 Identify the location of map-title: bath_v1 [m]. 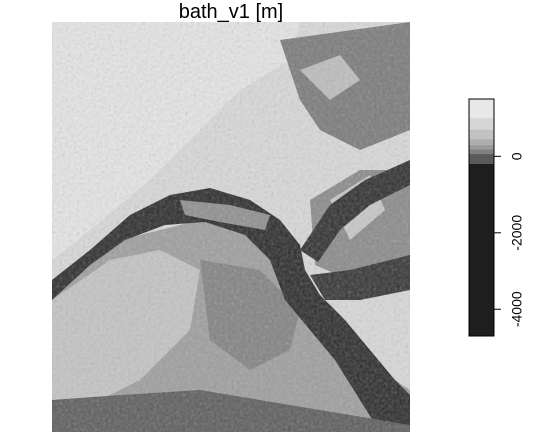
(231, 12).